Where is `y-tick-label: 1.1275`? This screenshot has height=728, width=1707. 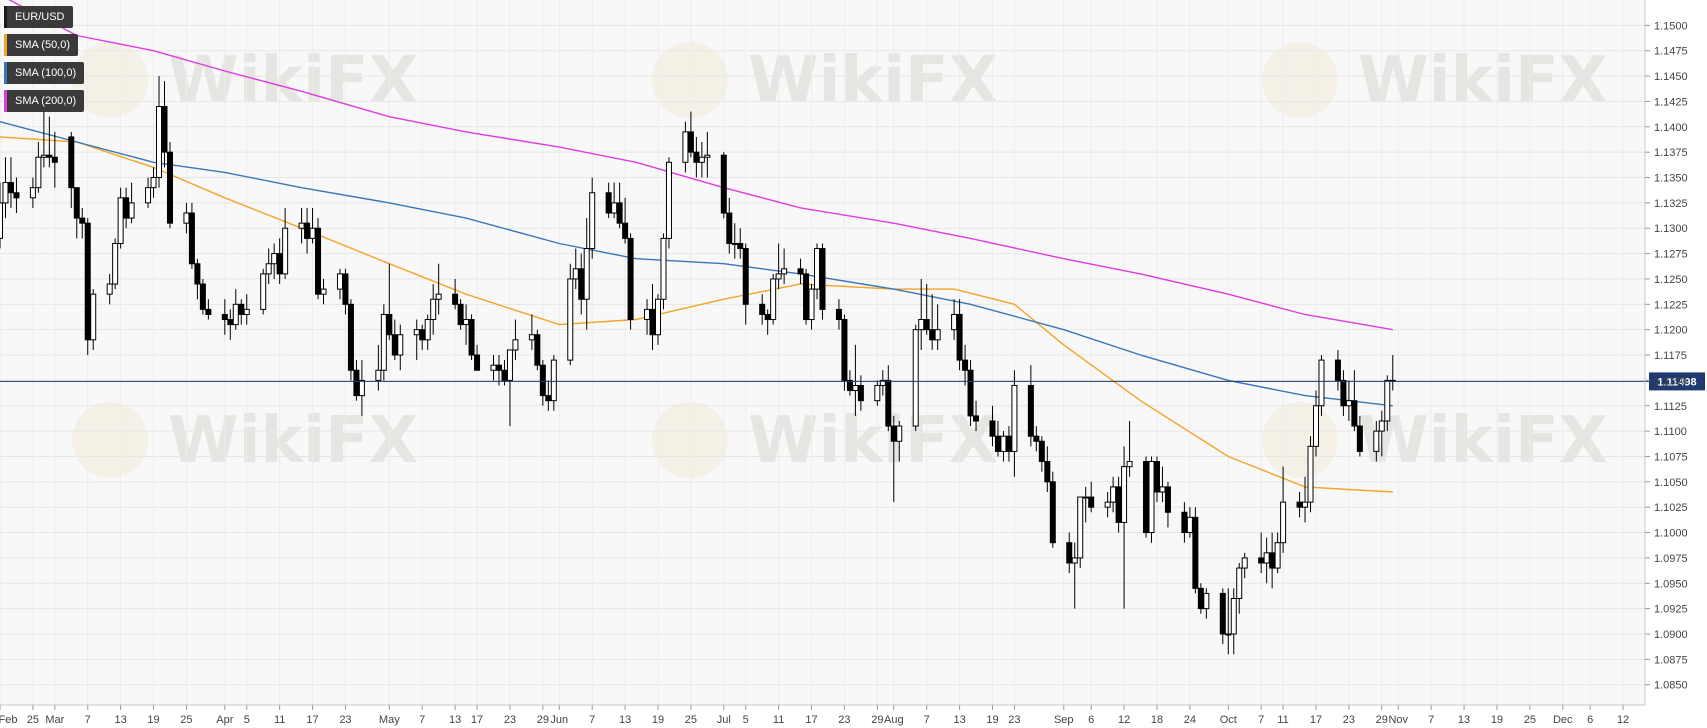 y-tick-label: 1.1275 is located at coordinates (1671, 255).